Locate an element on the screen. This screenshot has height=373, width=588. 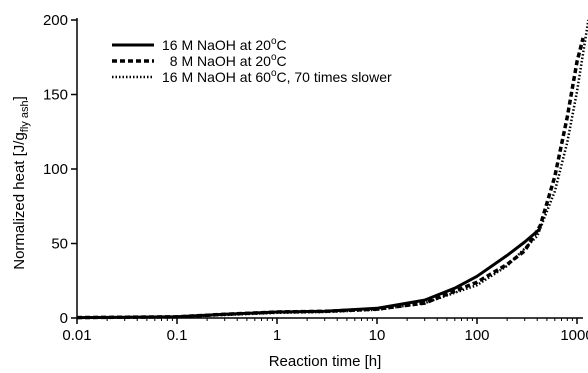
x-tick-label: 1000 is located at coordinates (574, 335).